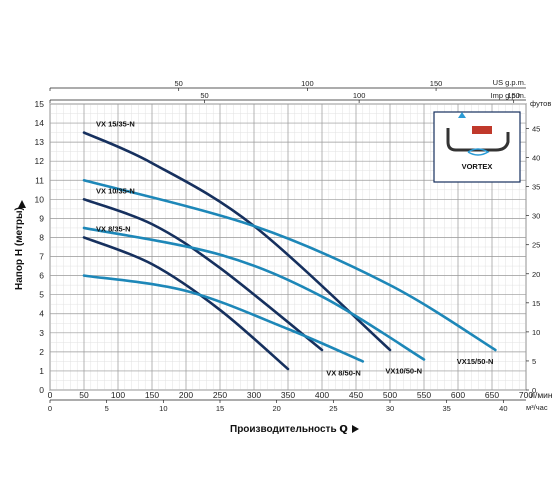 The height and width of the screenshot is (504, 560). Describe the element at coordinates (41, 237) in the screenshot. I see `y-tick-label: 8` at that location.